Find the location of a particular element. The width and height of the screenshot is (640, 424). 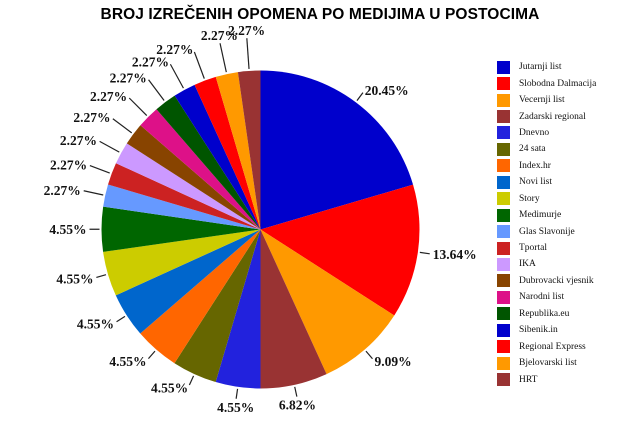

legend-item-jutarnji-list: Jutarnji list is located at coordinates (556, 67).